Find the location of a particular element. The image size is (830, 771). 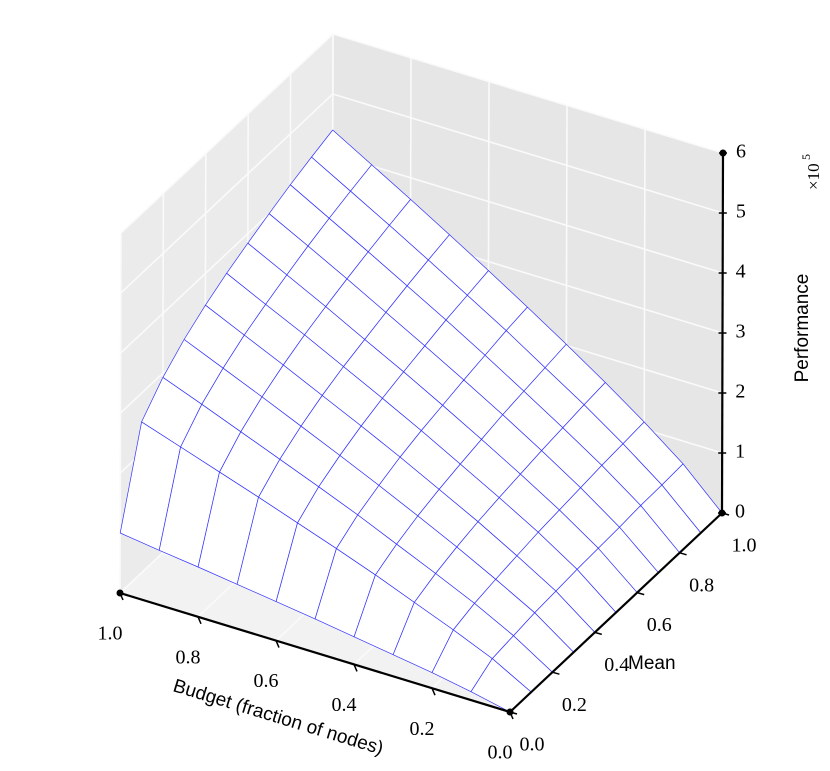

x-tick-label: 0.4 is located at coordinates (344, 705).